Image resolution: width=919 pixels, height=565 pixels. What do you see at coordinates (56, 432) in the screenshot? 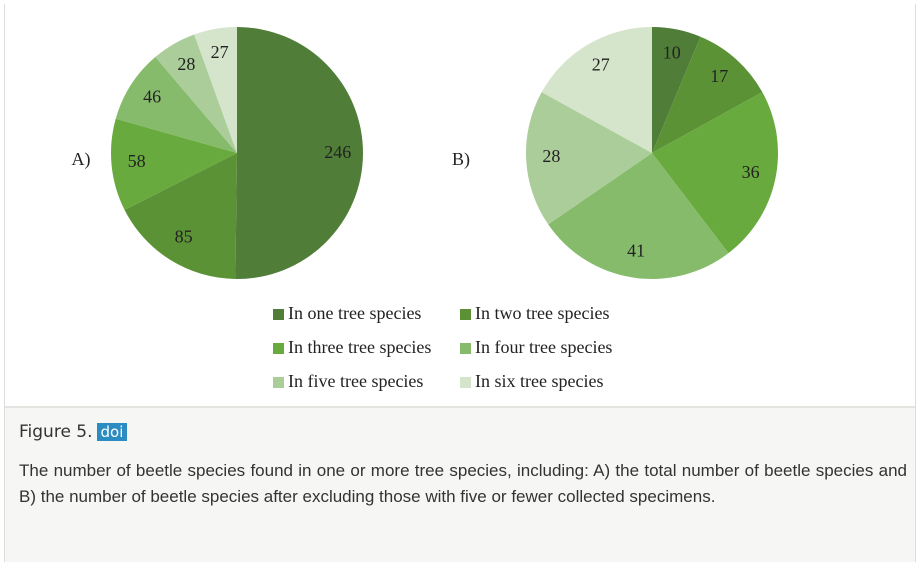
I see `figure-label: Figure 5.` at bounding box center [56, 432].